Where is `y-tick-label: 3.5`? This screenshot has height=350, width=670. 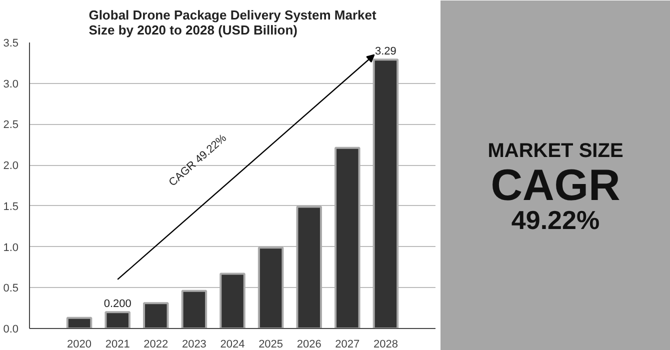 y-tick-label: 3.5 is located at coordinates (11, 44).